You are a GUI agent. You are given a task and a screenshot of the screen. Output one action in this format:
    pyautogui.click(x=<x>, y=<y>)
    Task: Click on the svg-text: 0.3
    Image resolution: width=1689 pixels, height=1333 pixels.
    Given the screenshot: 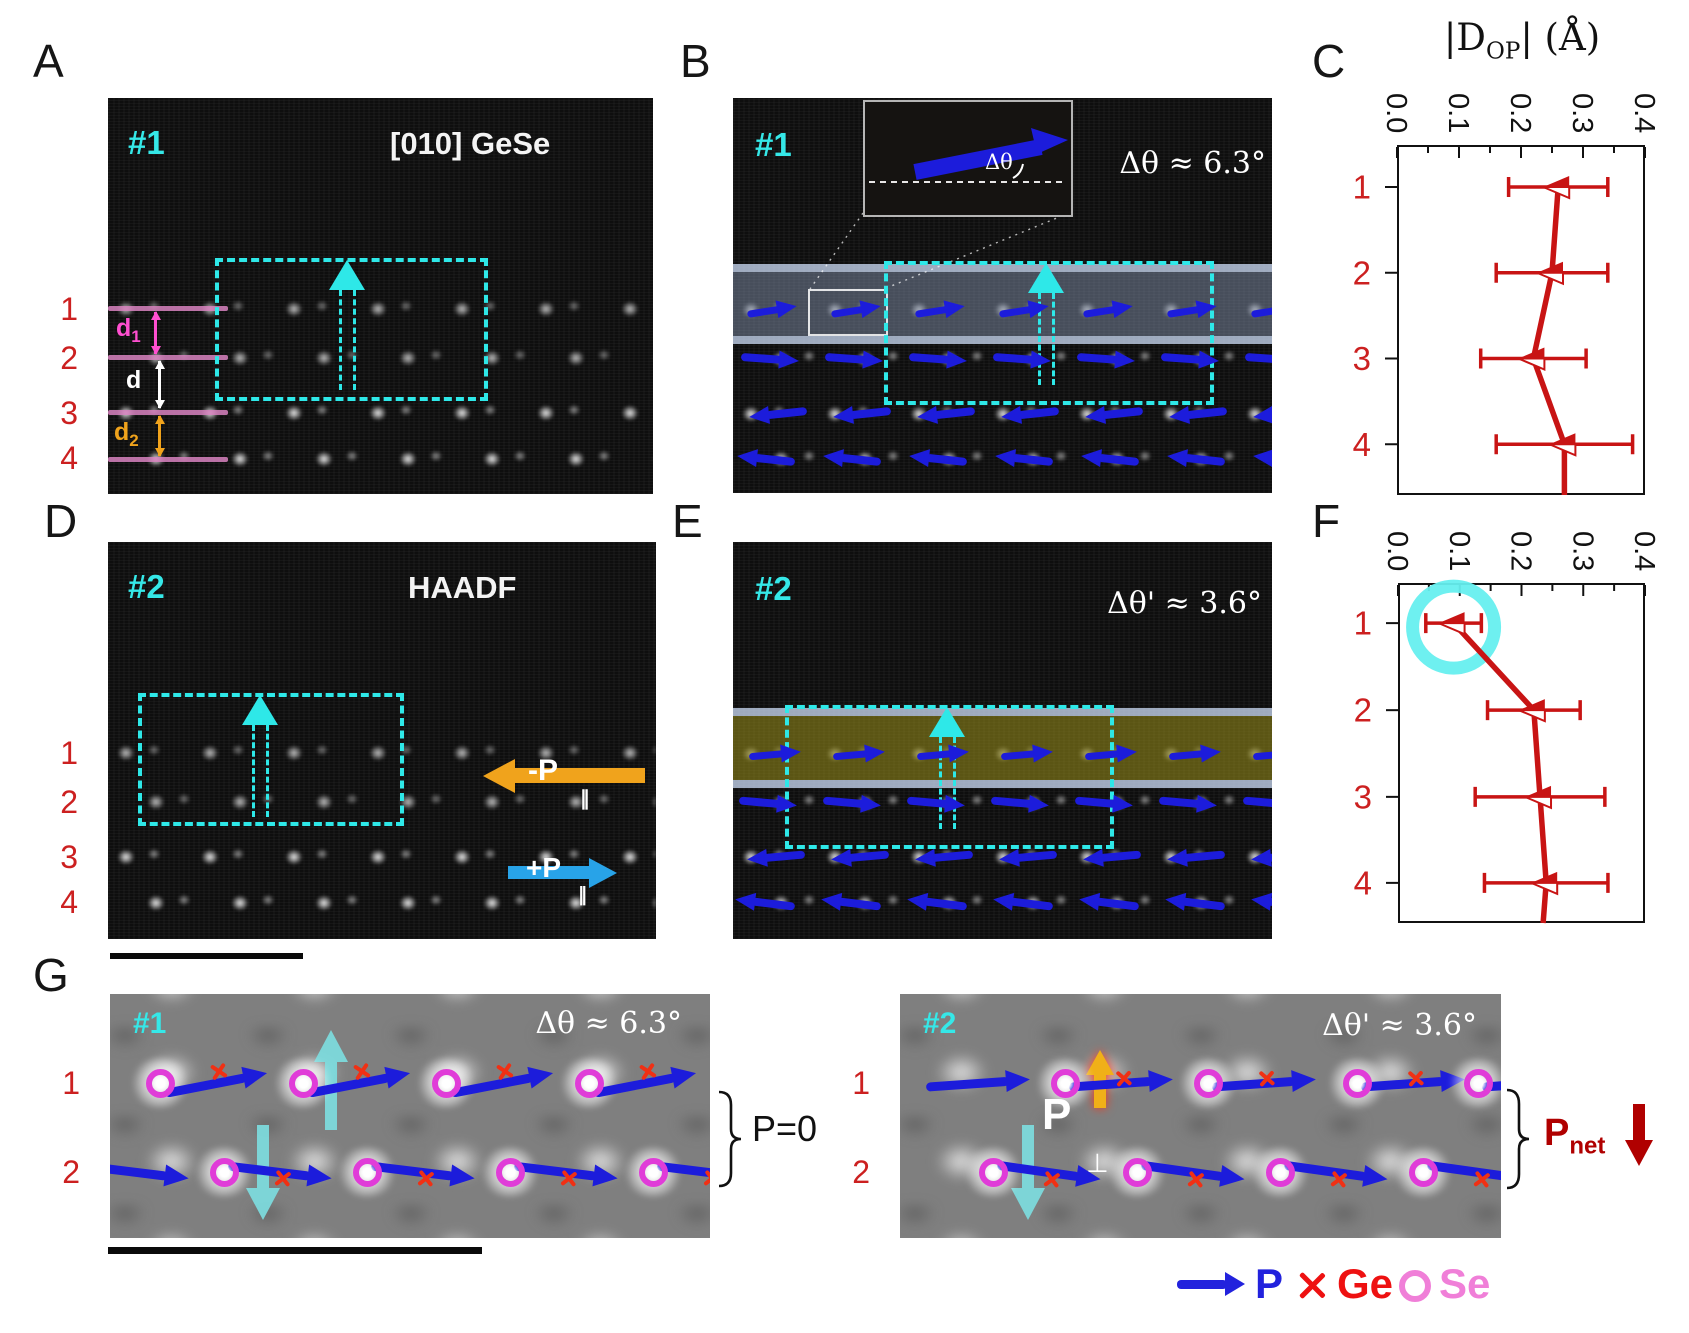 What is the action you would take?
    pyautogui.click(x=1582, y=113)
    